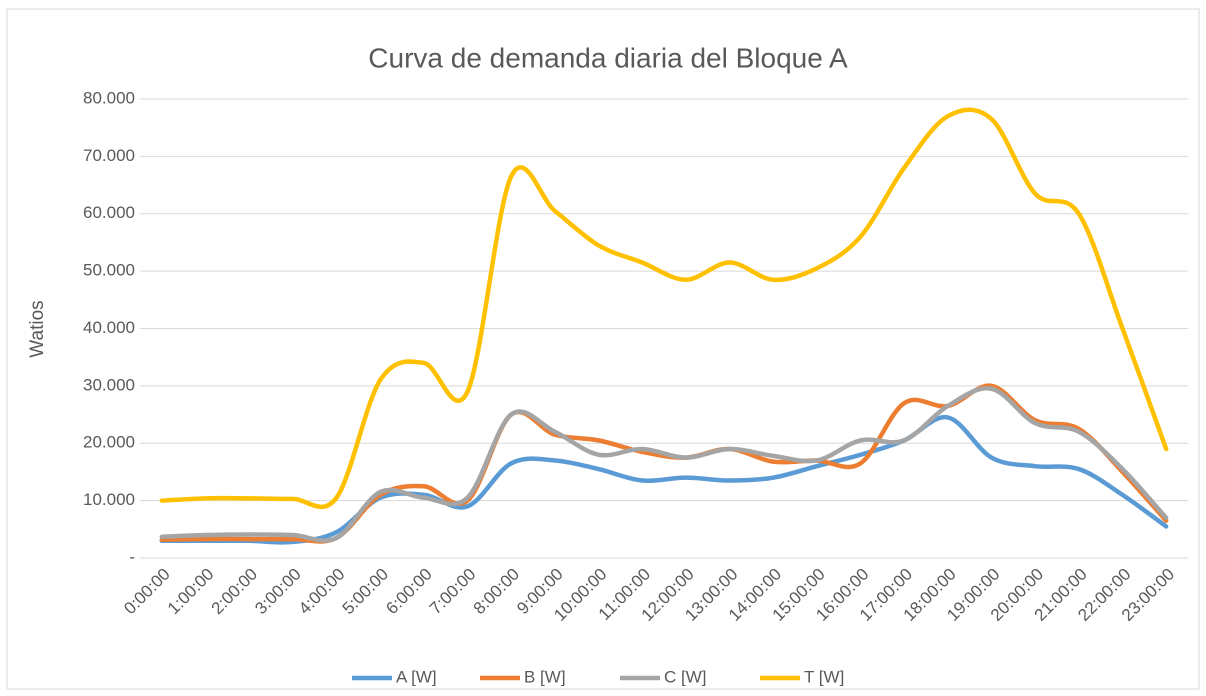 The image size is (1206, 696). I want to click on y-tick-label: 10.000, so click(109, 499).